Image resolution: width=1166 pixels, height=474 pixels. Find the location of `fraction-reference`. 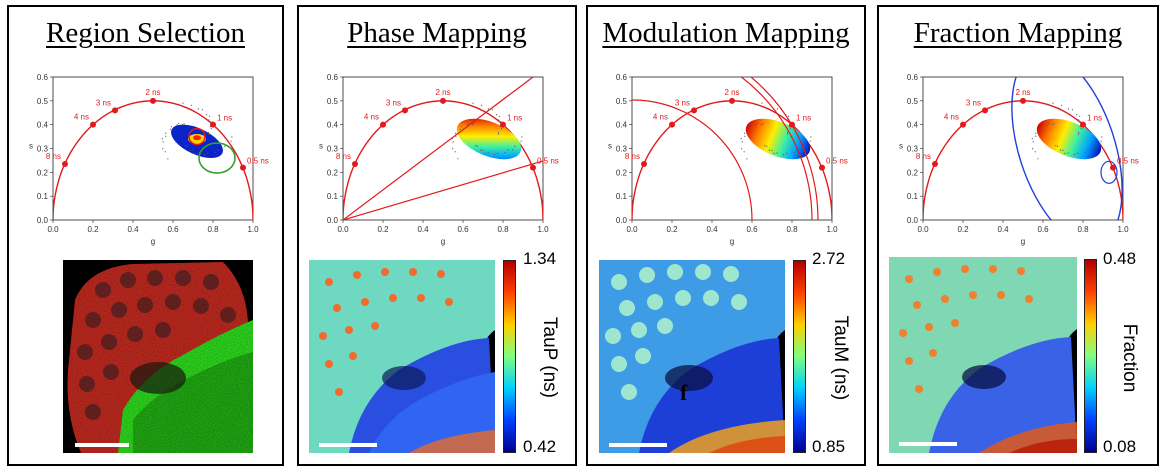

fraction-reference is located at coordinates (1109, 172).